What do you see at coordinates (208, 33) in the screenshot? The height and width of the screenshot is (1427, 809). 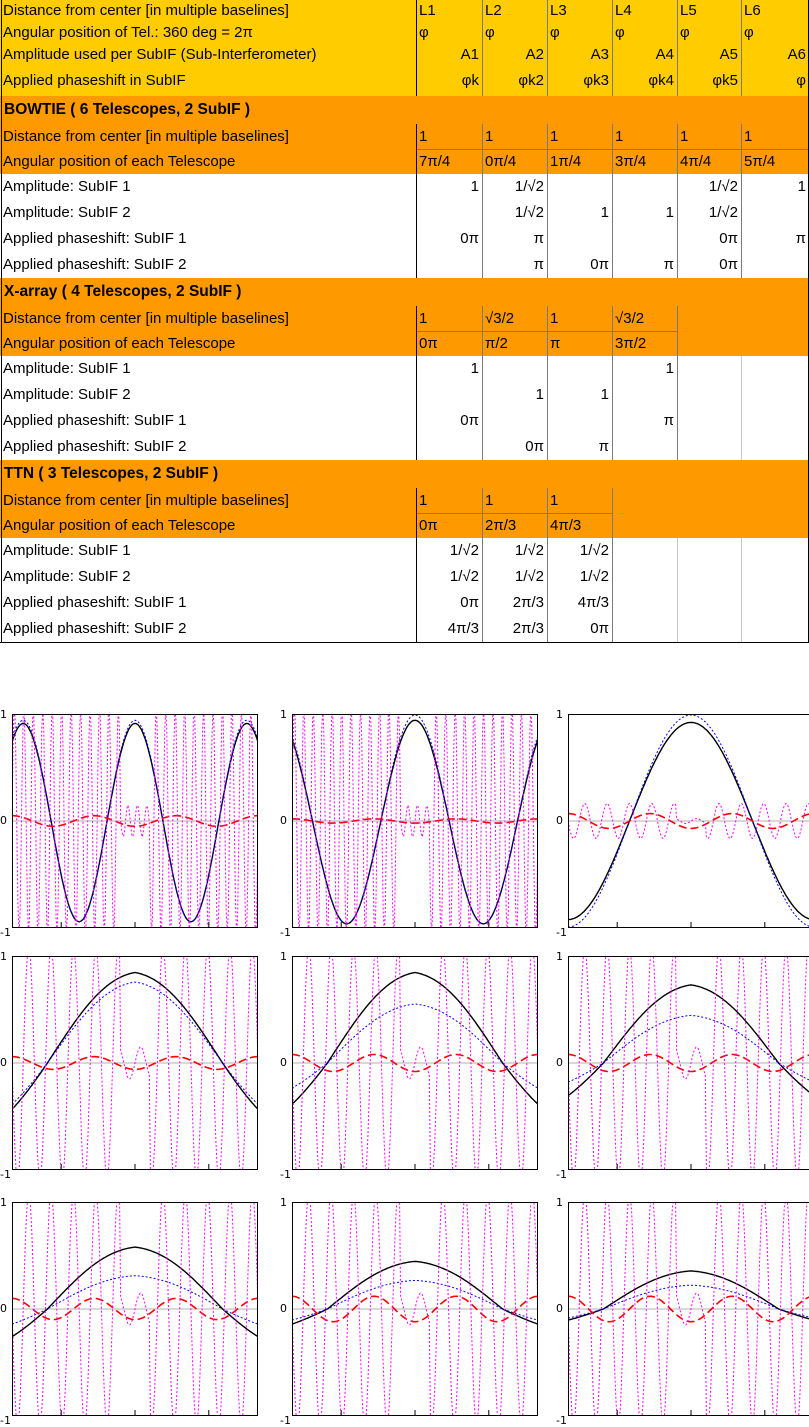 I see `header-label: Angular position of Tel.: 360 deg = 2π` at bounding box center [208, 33].